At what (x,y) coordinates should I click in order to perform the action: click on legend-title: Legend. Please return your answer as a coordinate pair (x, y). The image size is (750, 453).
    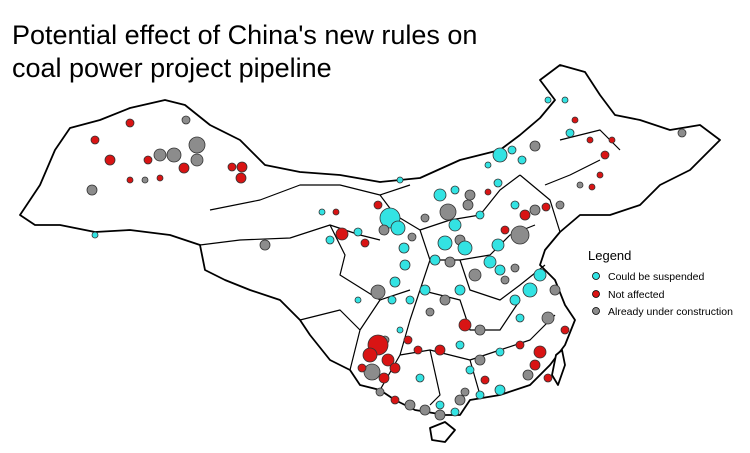
    Looking at the image, I should click on (609, 255).